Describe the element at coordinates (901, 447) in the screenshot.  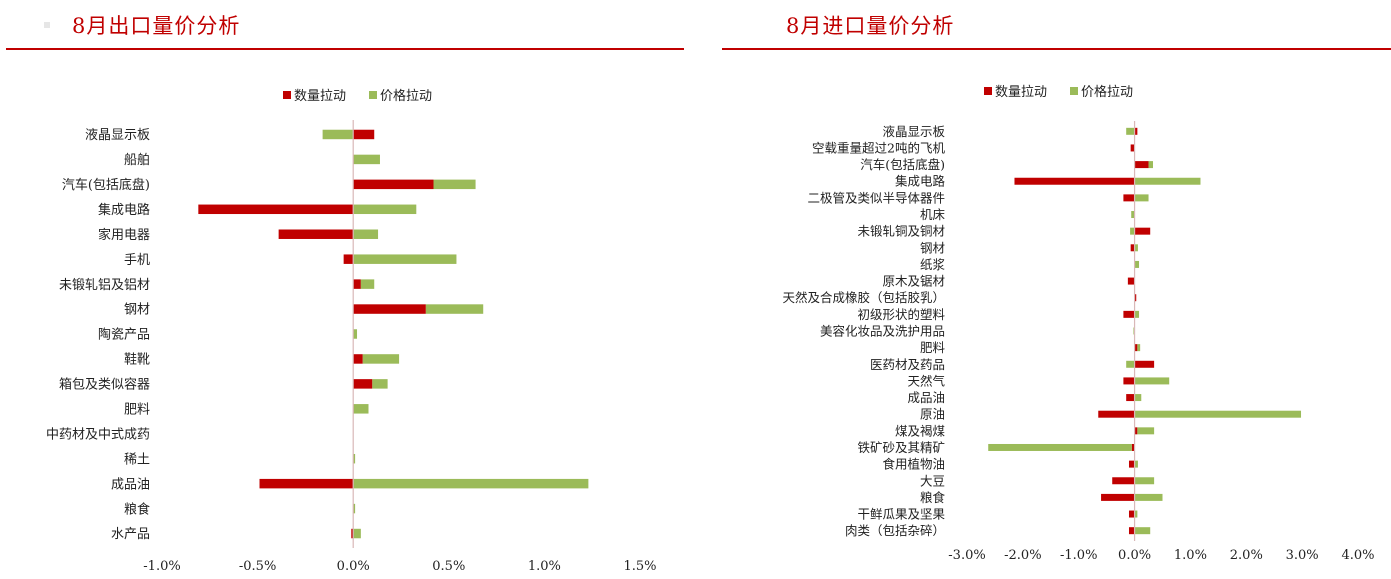
I see `category-label: 铁矿砂及其精矿` at that location.